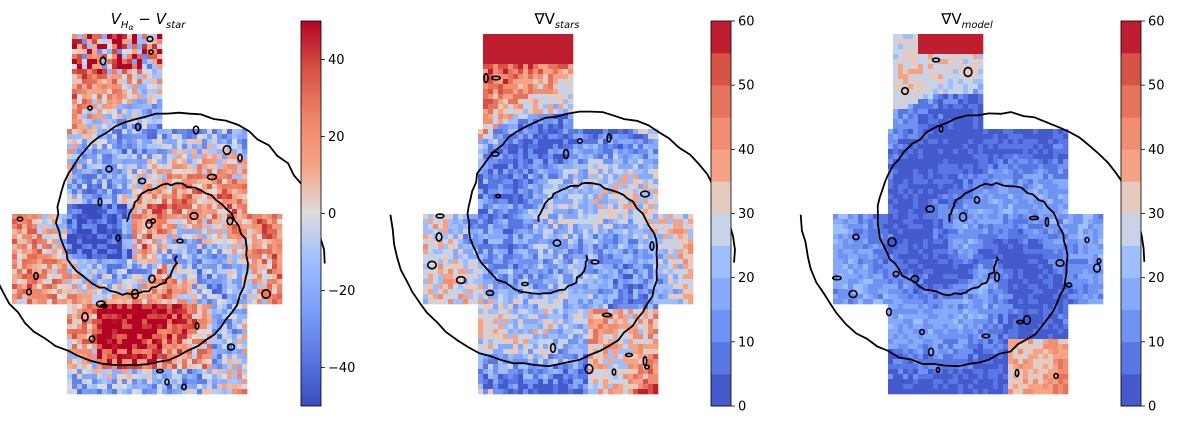  Describe the element at coordinates (733, 215) in the screenshot. I see `colorbar-gradient-stars: 0 10 20 30 40 50 60` at that location.